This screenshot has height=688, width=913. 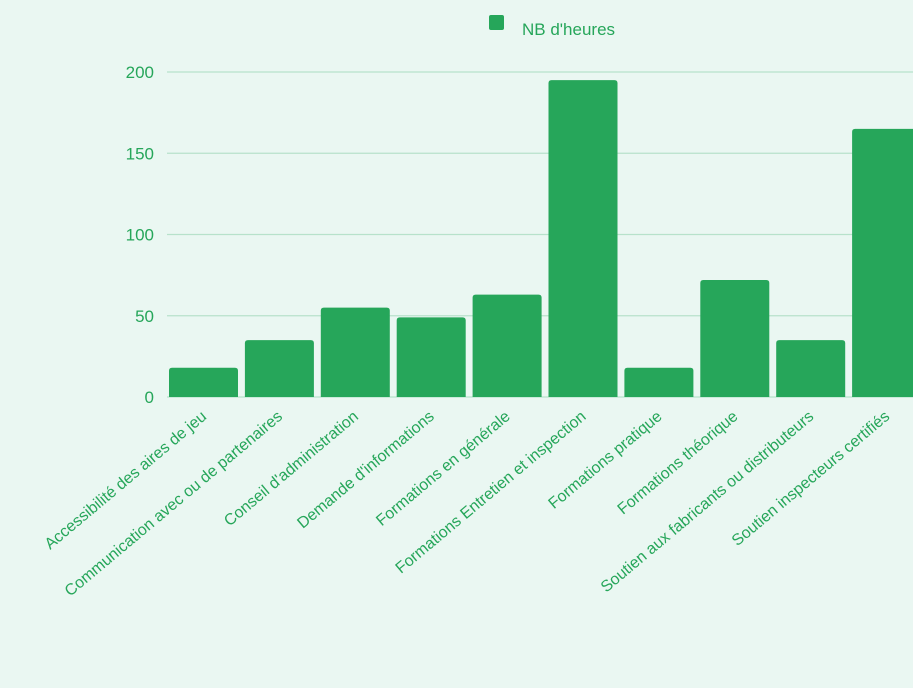 What do you see at coordinates (291, 469) in the screenshot?
I see `x-tick-label: Conseil d'administration` at bounding box center [291, 469].